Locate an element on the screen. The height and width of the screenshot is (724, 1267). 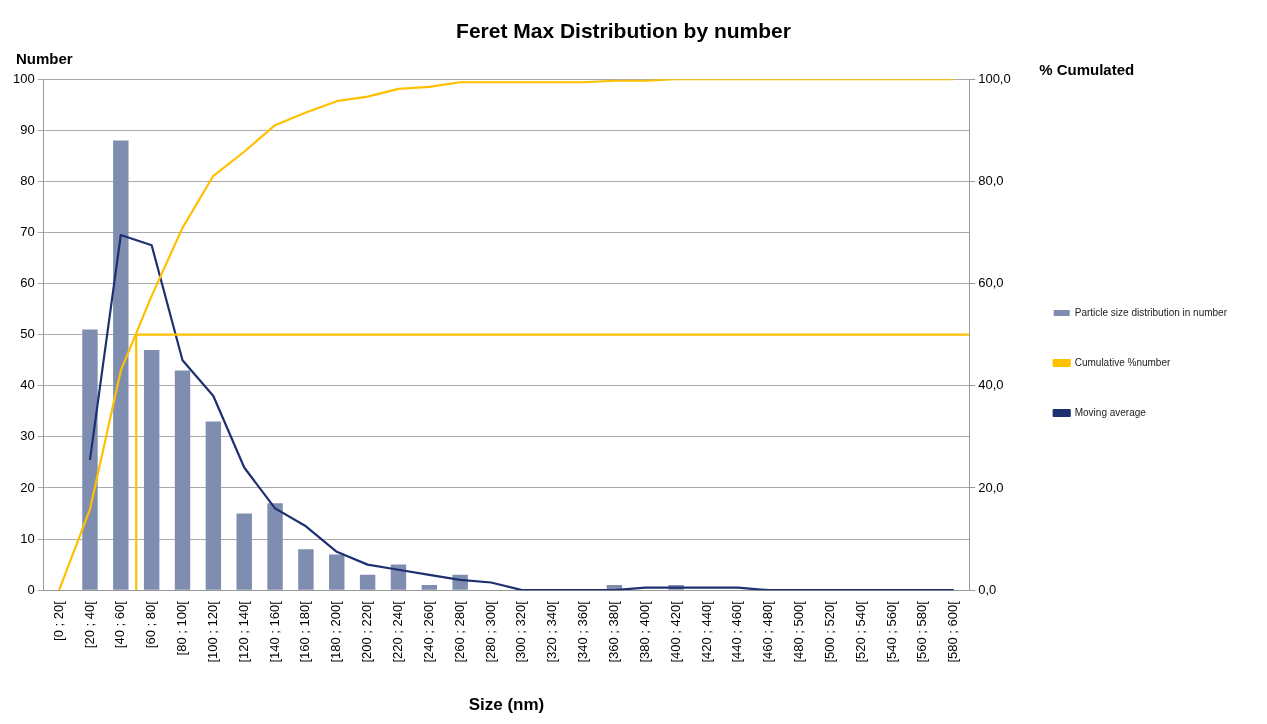
x-tick-label: [240 ; 260[ is located at coordinates (428, 631).